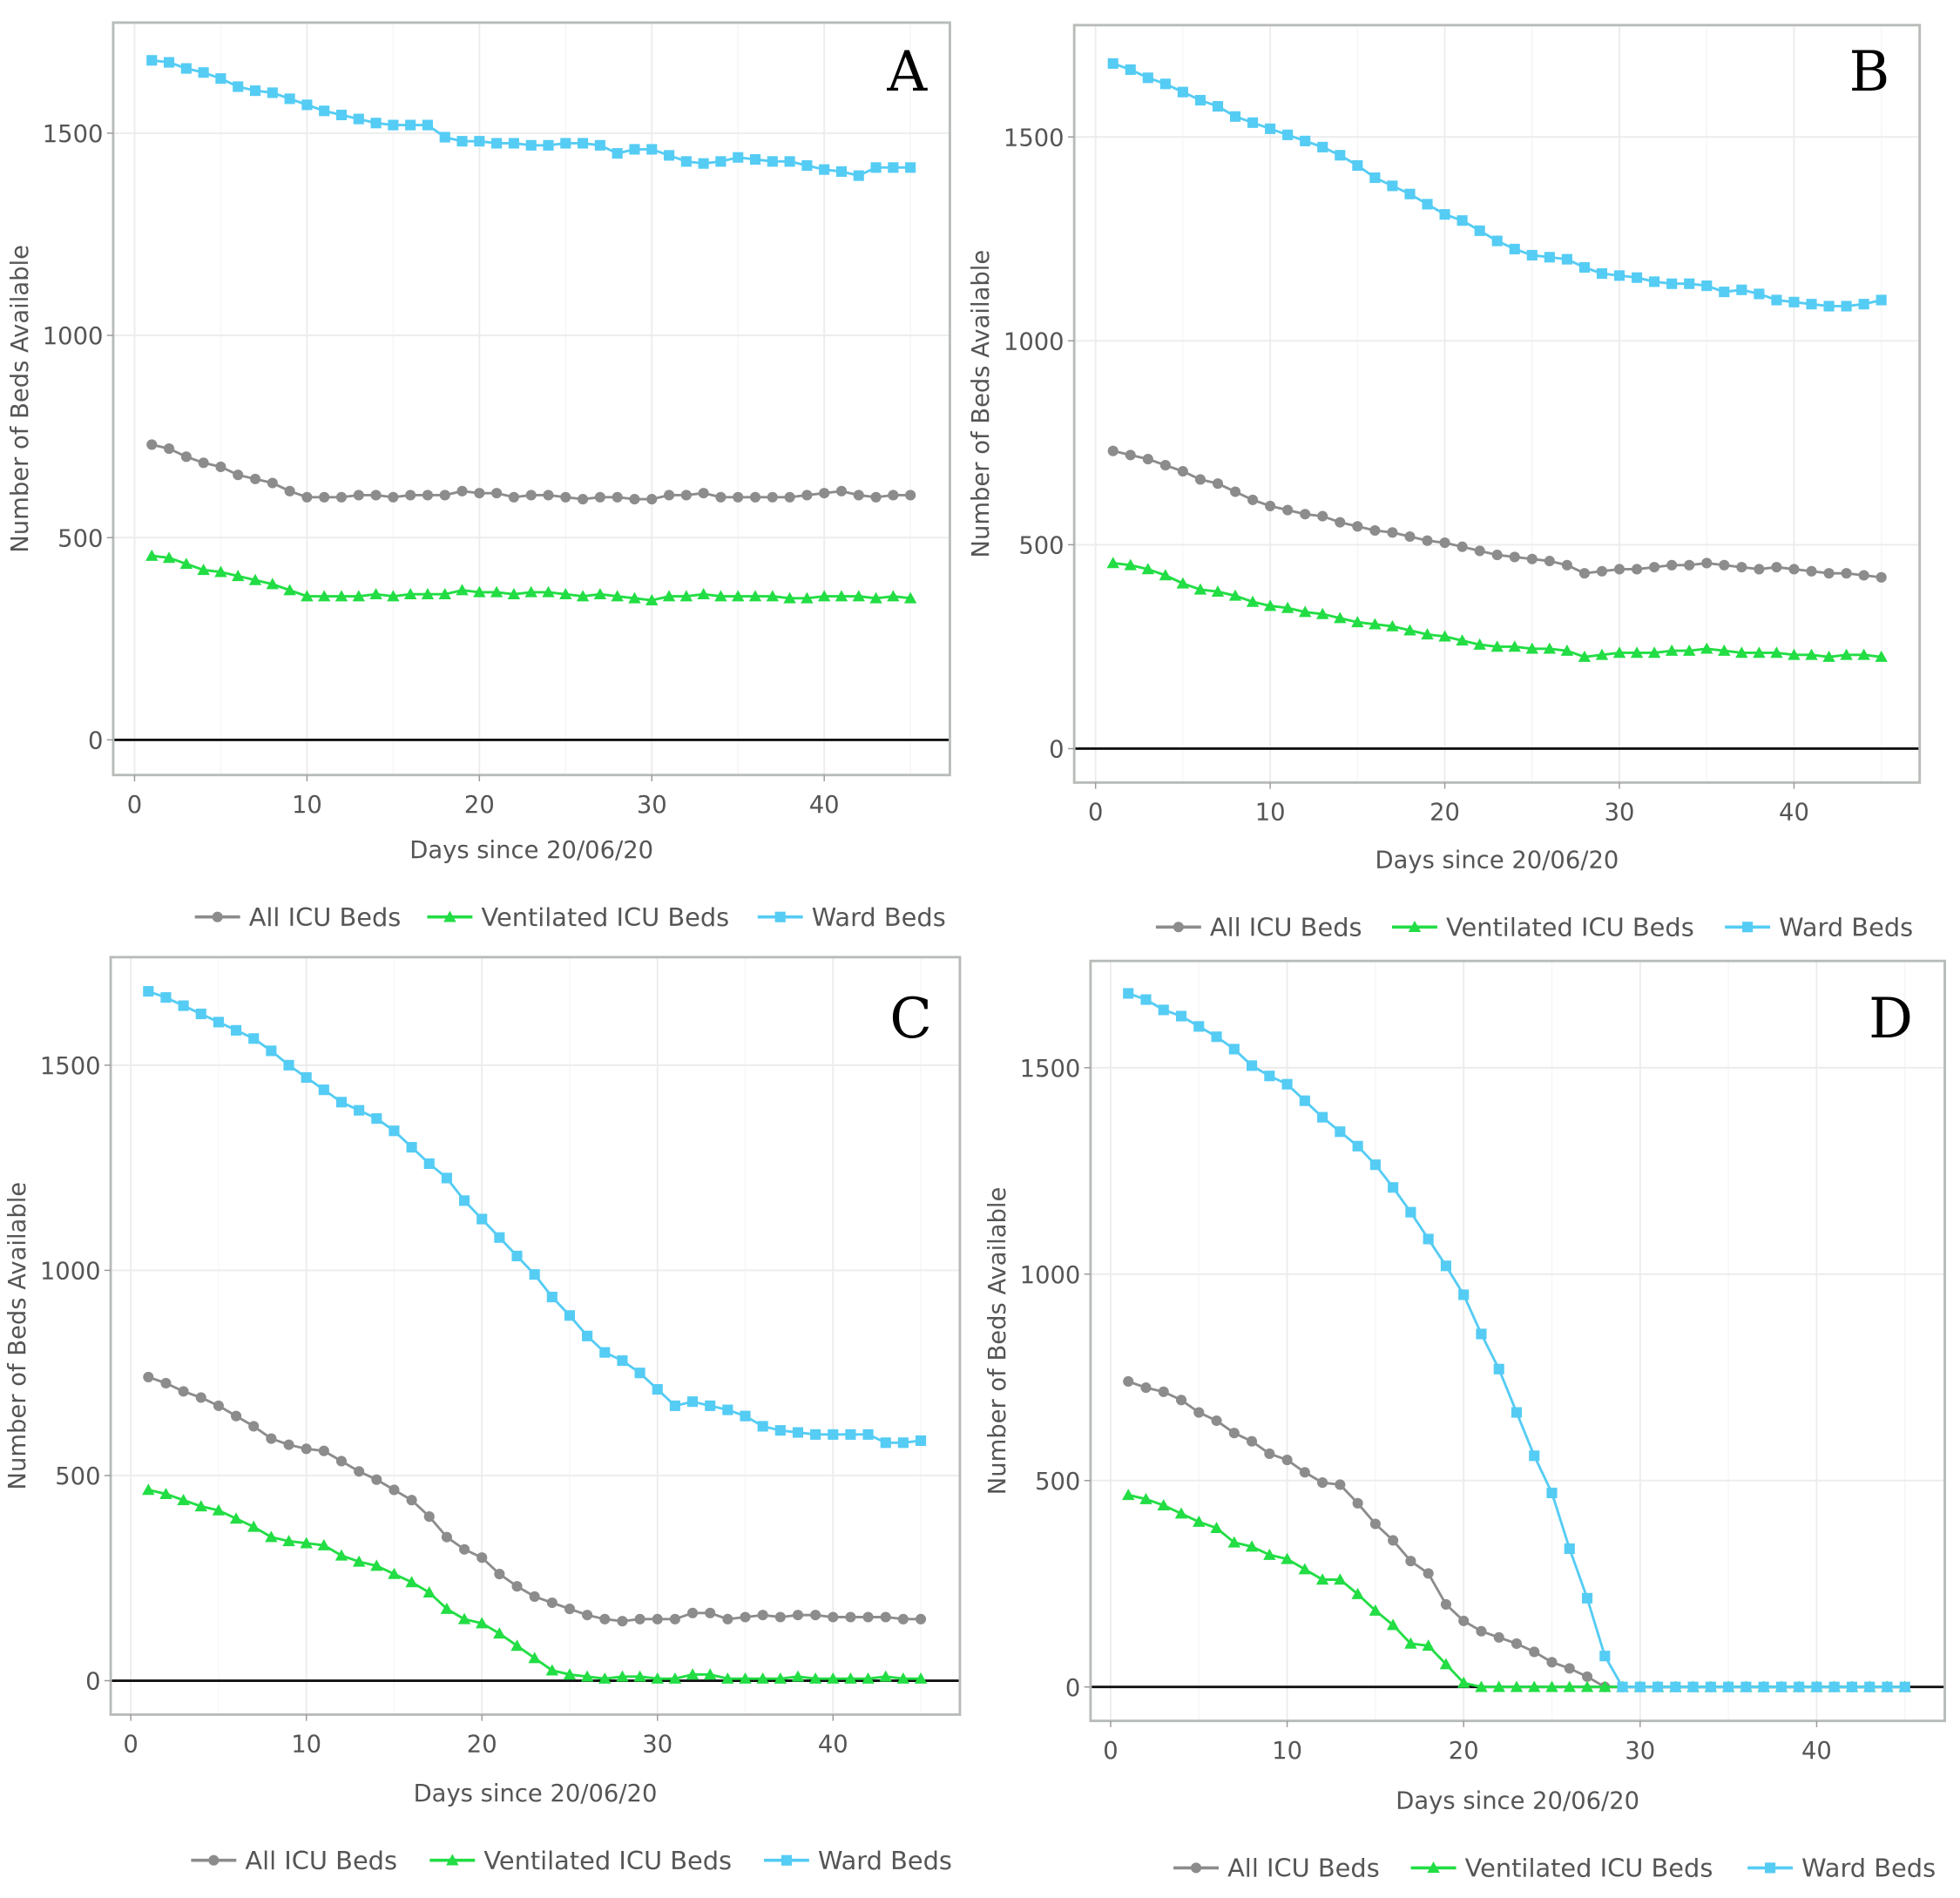 This screenshot has height=1898, width=1960. I want to click on series-ventilated-icu-beds, so click(531, 577).